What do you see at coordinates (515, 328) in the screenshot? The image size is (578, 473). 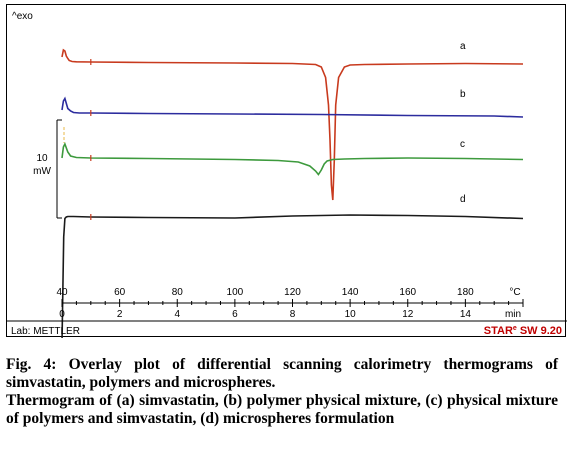 I see `software-sup: e` at bounding box center [515, 328].